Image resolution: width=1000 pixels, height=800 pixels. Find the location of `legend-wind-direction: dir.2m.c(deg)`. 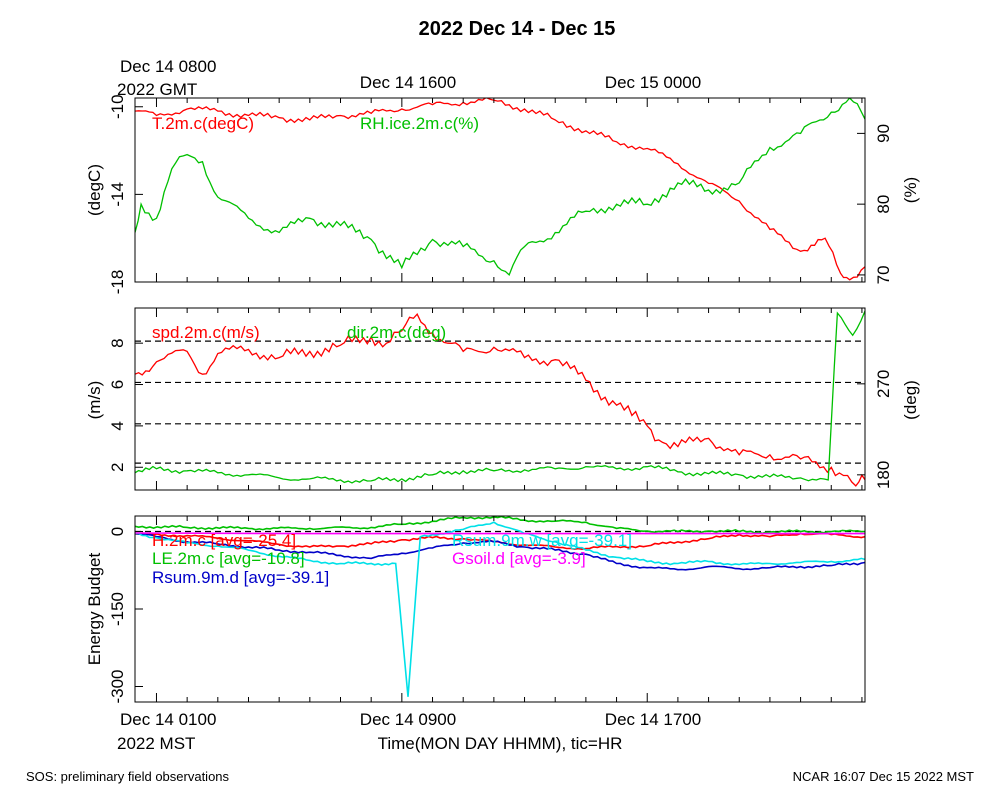

legend-wind-direction: dir.2m.c(deg) is located at coordinates (396, 332).